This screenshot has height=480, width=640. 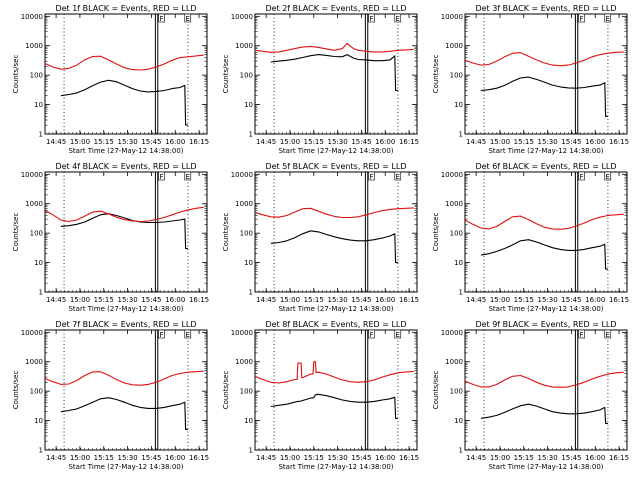 I want to click on panel-title: Det 6f BLACK = Events, RED = LLD, so click(x=545, y=166).